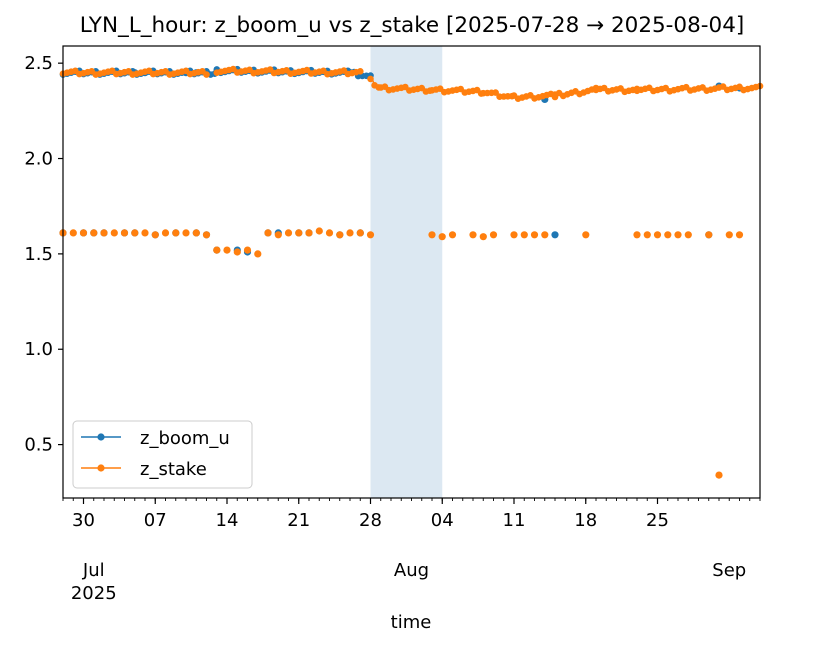  I want to click on x-tick-label: 18, so click(585, 520).